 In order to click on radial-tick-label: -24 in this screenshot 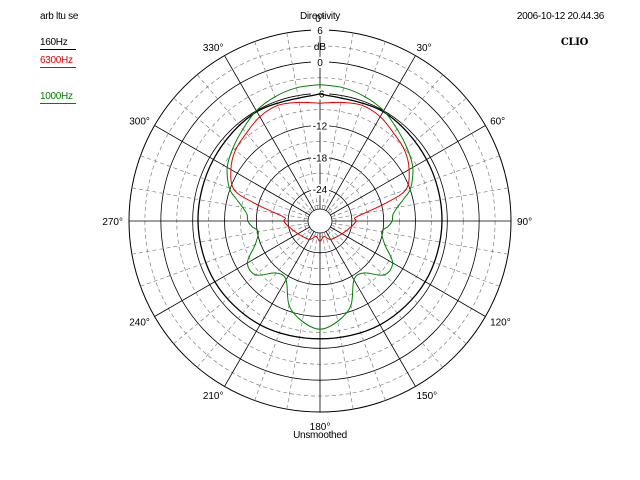, I will do `click(320, 190)`.